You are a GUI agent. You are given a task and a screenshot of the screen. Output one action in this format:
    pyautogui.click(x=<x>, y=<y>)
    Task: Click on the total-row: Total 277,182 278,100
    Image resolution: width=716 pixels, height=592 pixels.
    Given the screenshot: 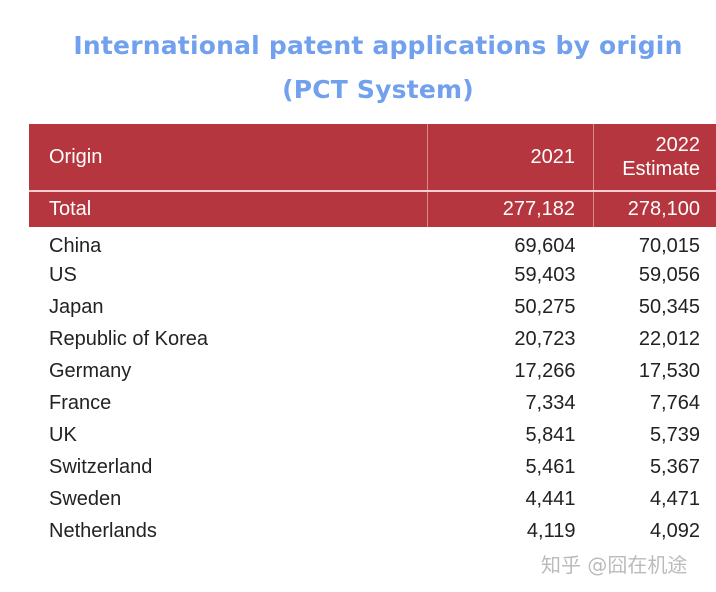 What is the action you would take?
    pyautogui.click(x=372, y=209)
    